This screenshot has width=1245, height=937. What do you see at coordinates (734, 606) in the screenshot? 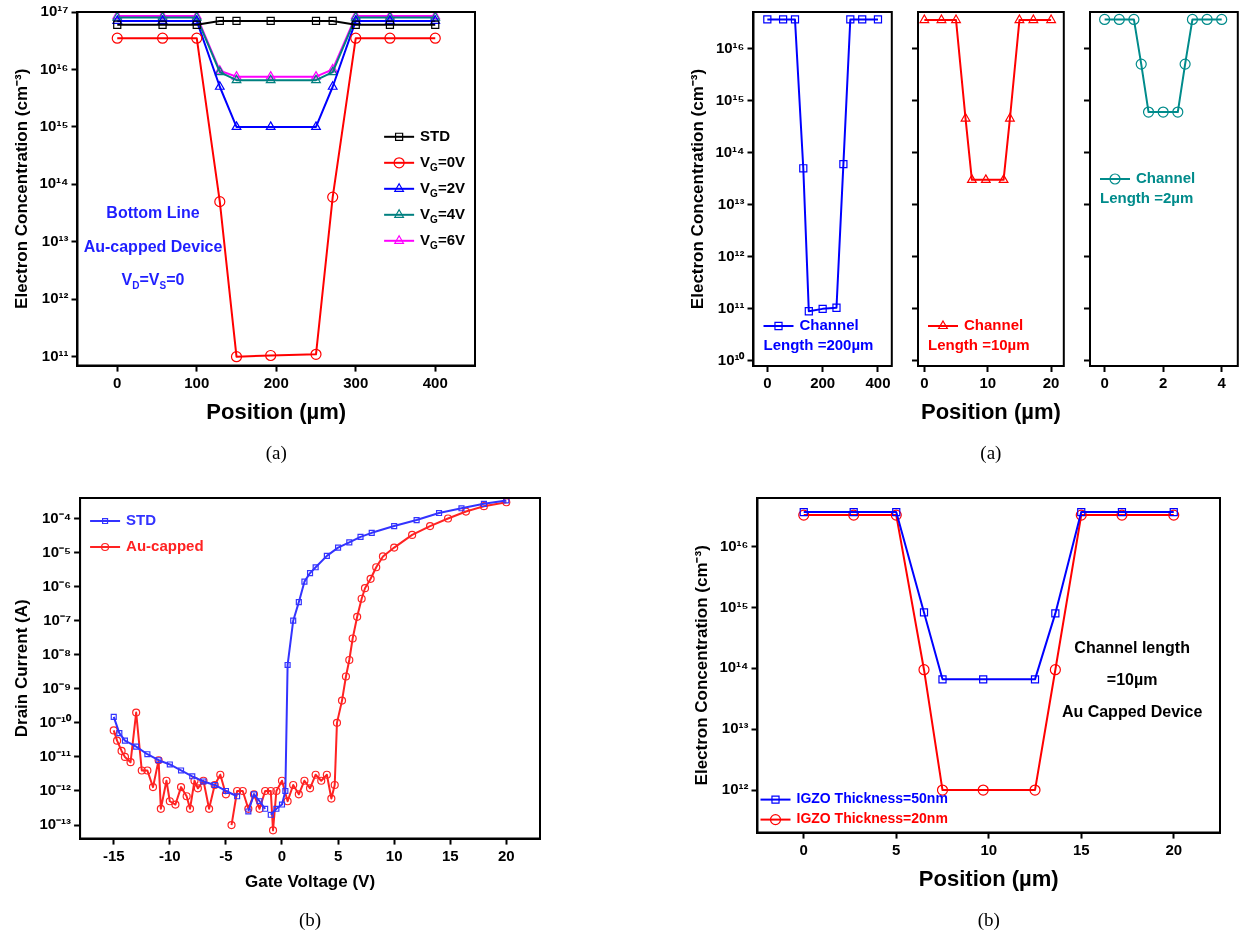
I see `y-tick-label: 10¹⁵` at bounding box center [734, 606].